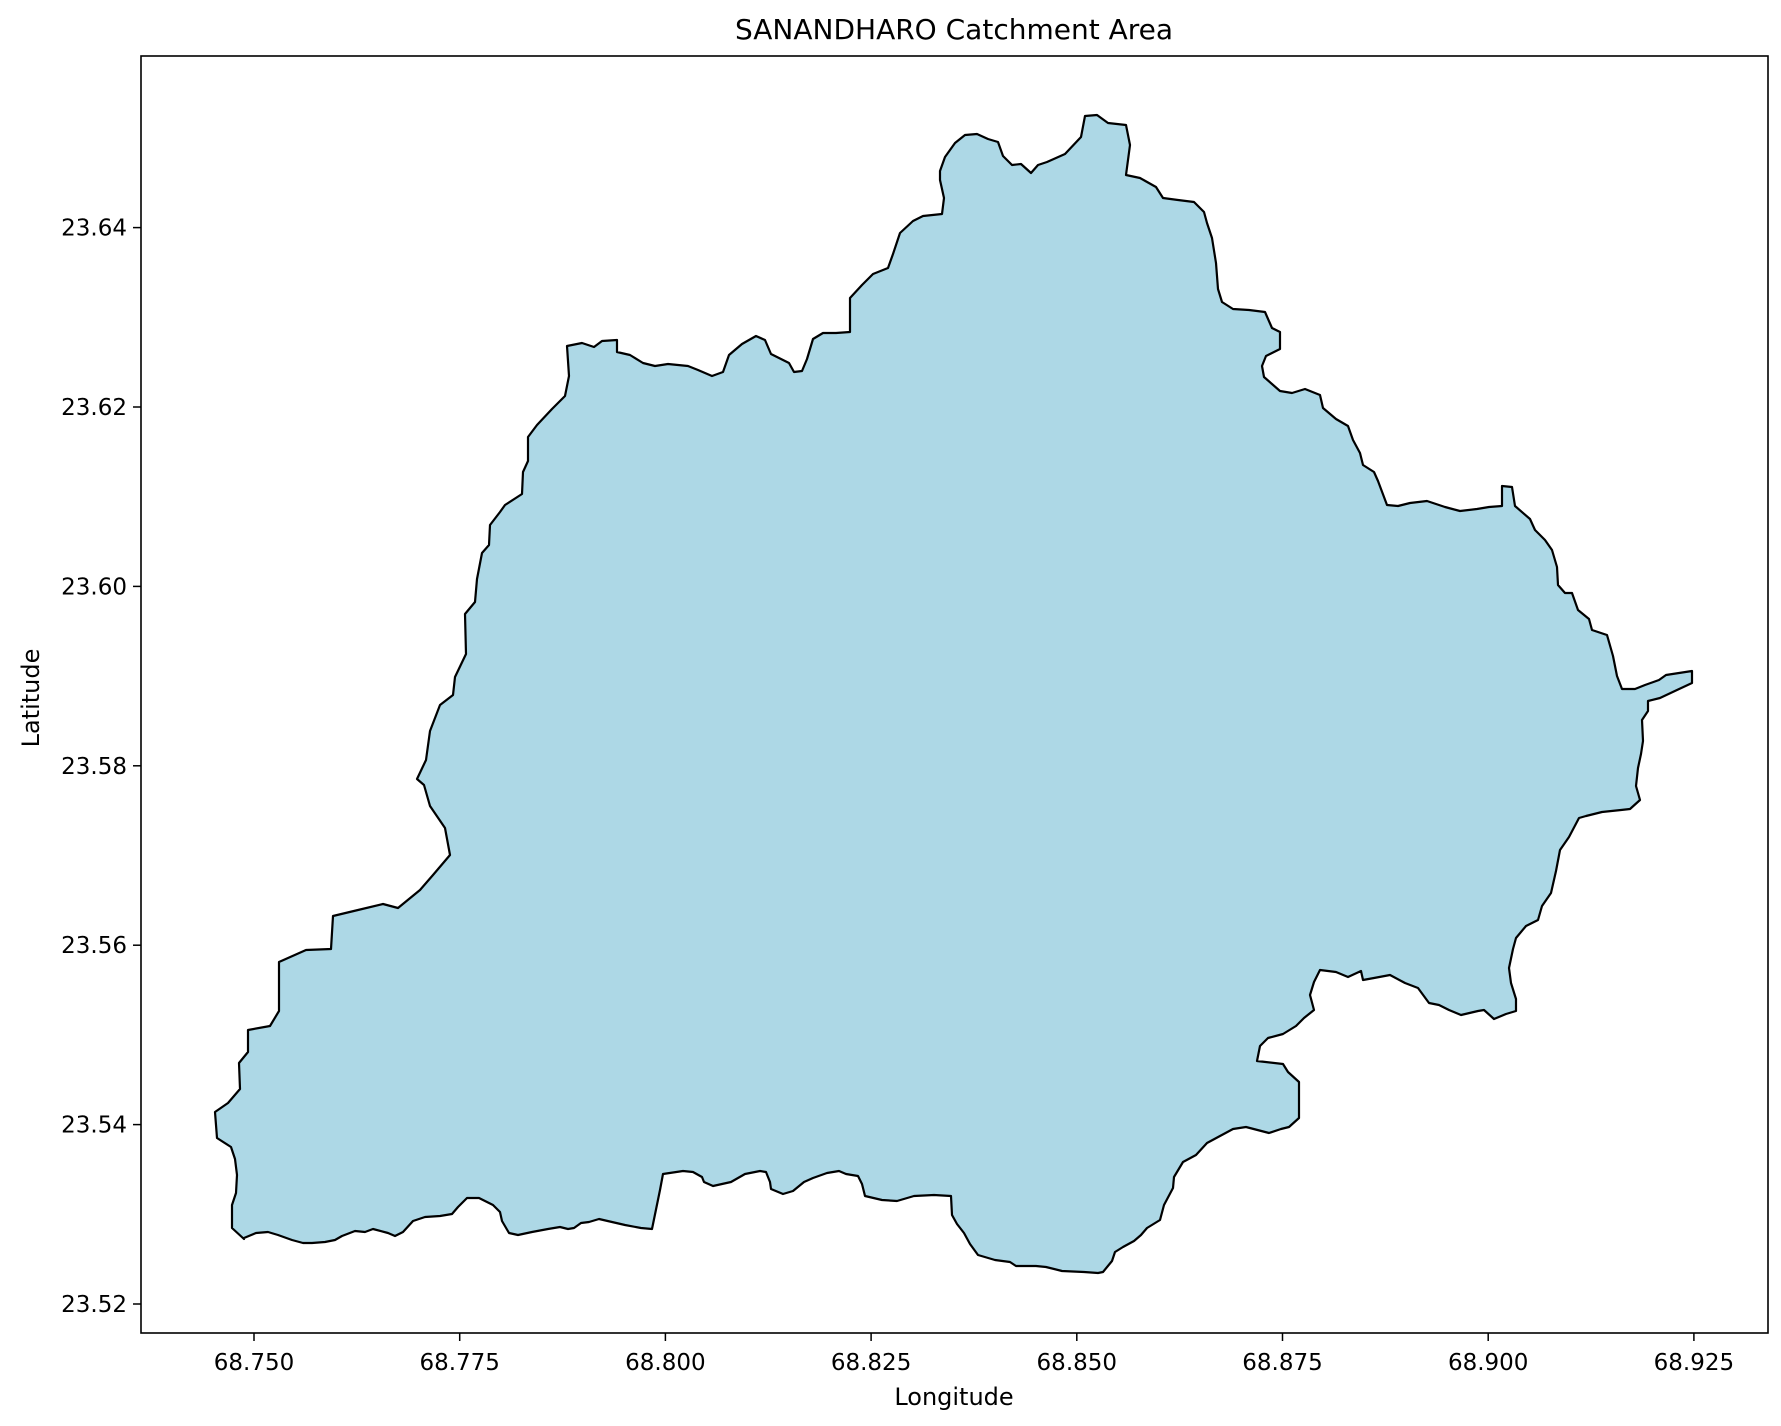  Describe the element at coordinates (1488, 1363) in the screenshot. I see `x-tick-label: 68.900` at that location.